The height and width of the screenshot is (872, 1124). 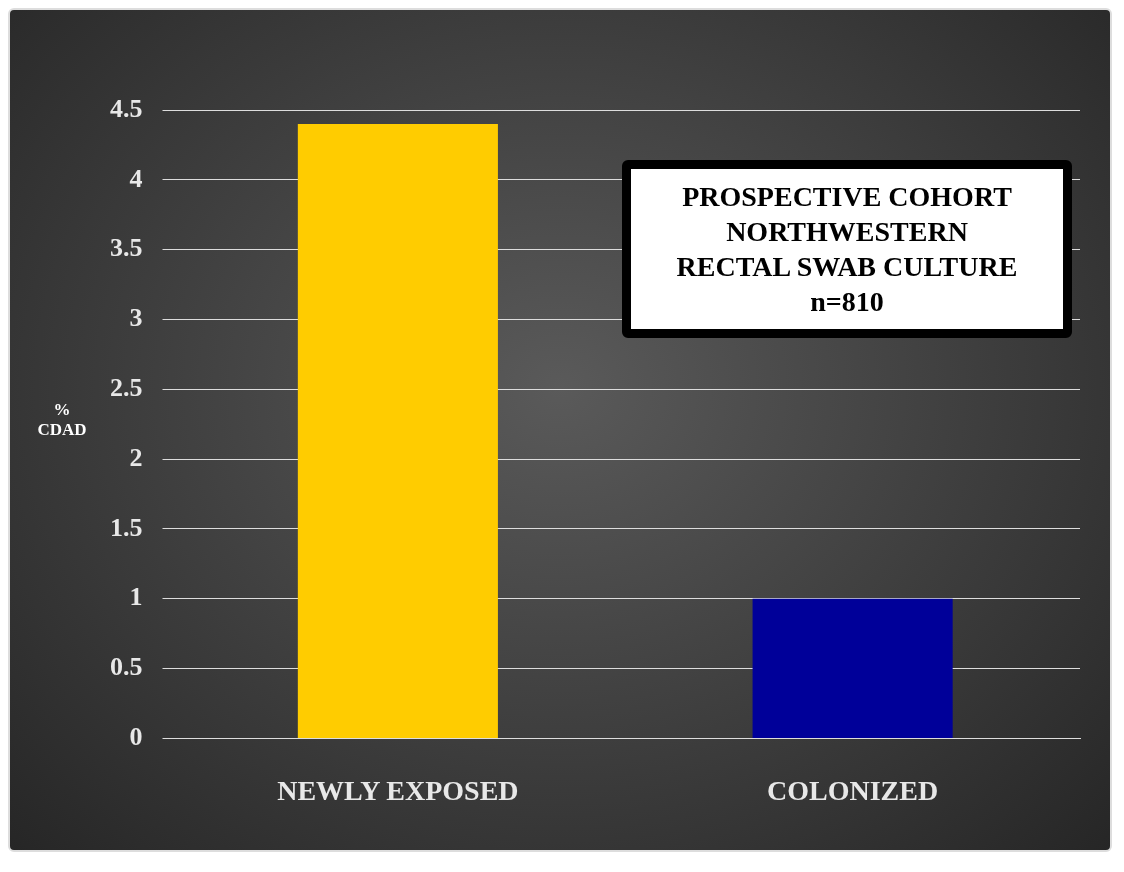 I want to click on y-tick-label: 2, so click(x=136, y=457).